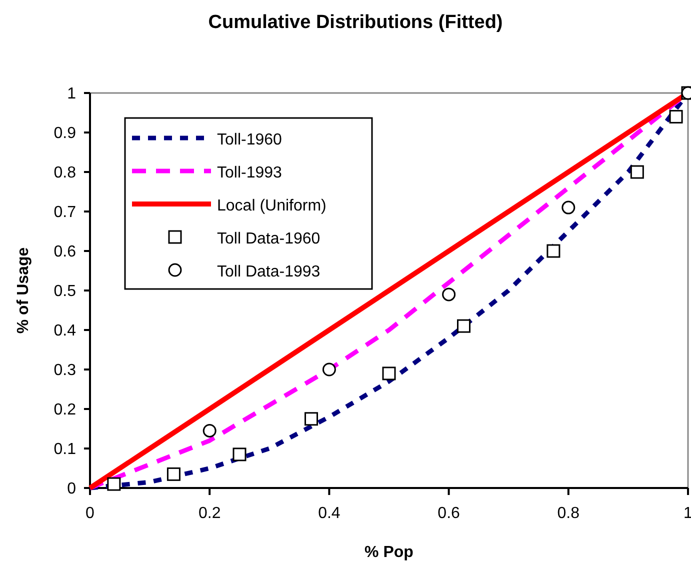 The image size is (691, 569). What do you see at coordinates (209, 513) in the screenshot?
I see `x-tick-label: 0.2` at bounding box center [209, 513].